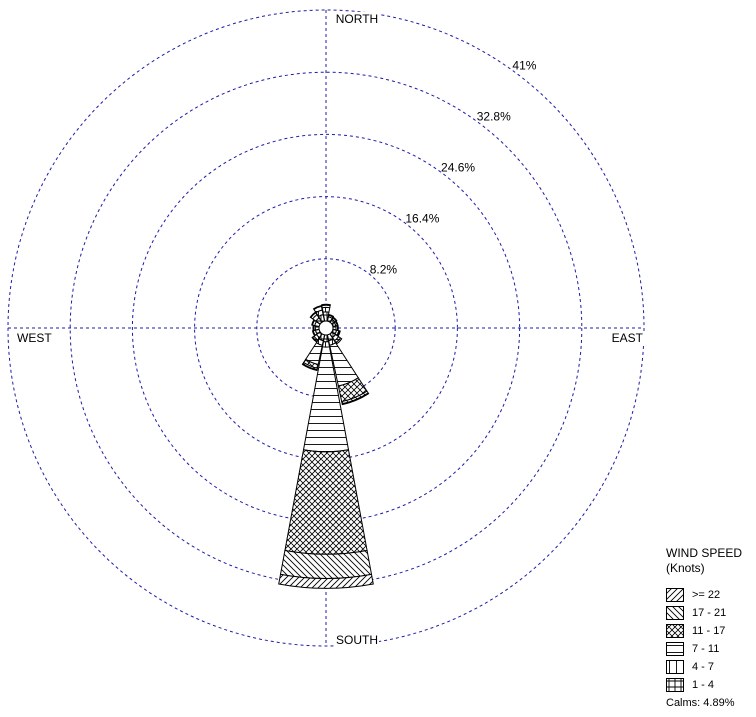  What do you see at coordinates (685, 568) in the screenshot?
I see `legend-units: (Knots)` at bounding box center [685, 568].